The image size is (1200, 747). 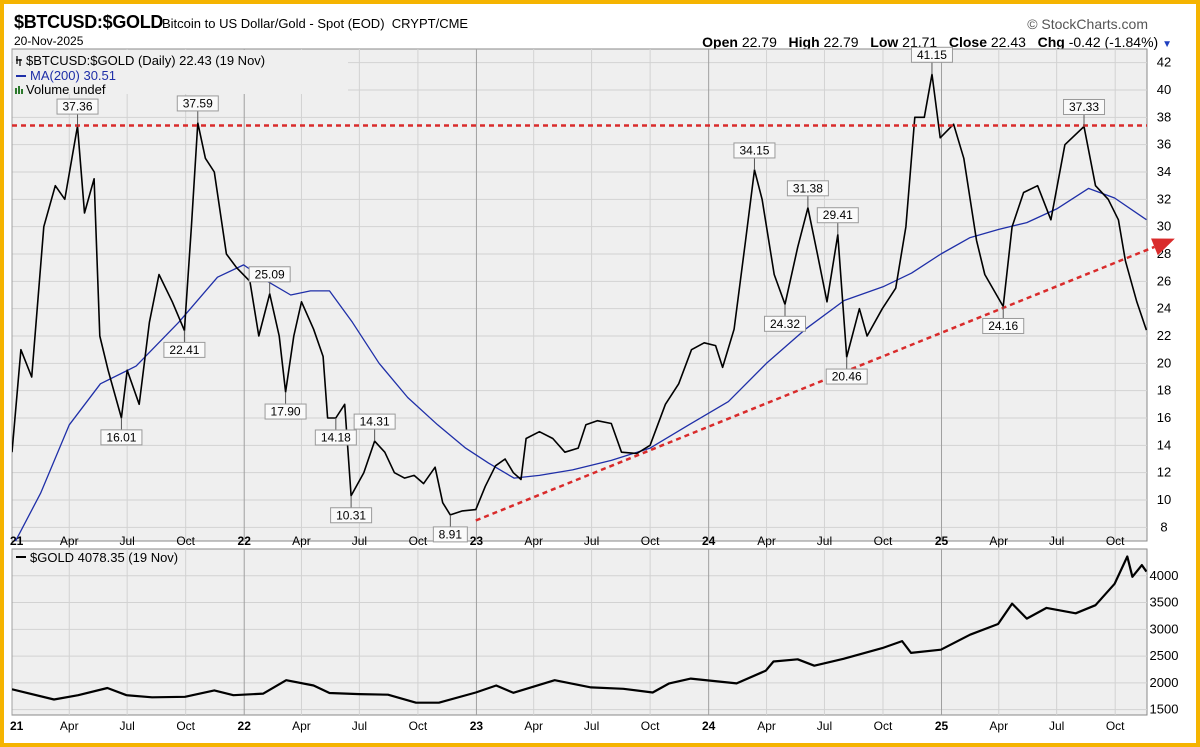 What do you see at coordinates (759, 42) in the screenshot?
I see `open-value: 22.79` at bounding box center [759, 42].